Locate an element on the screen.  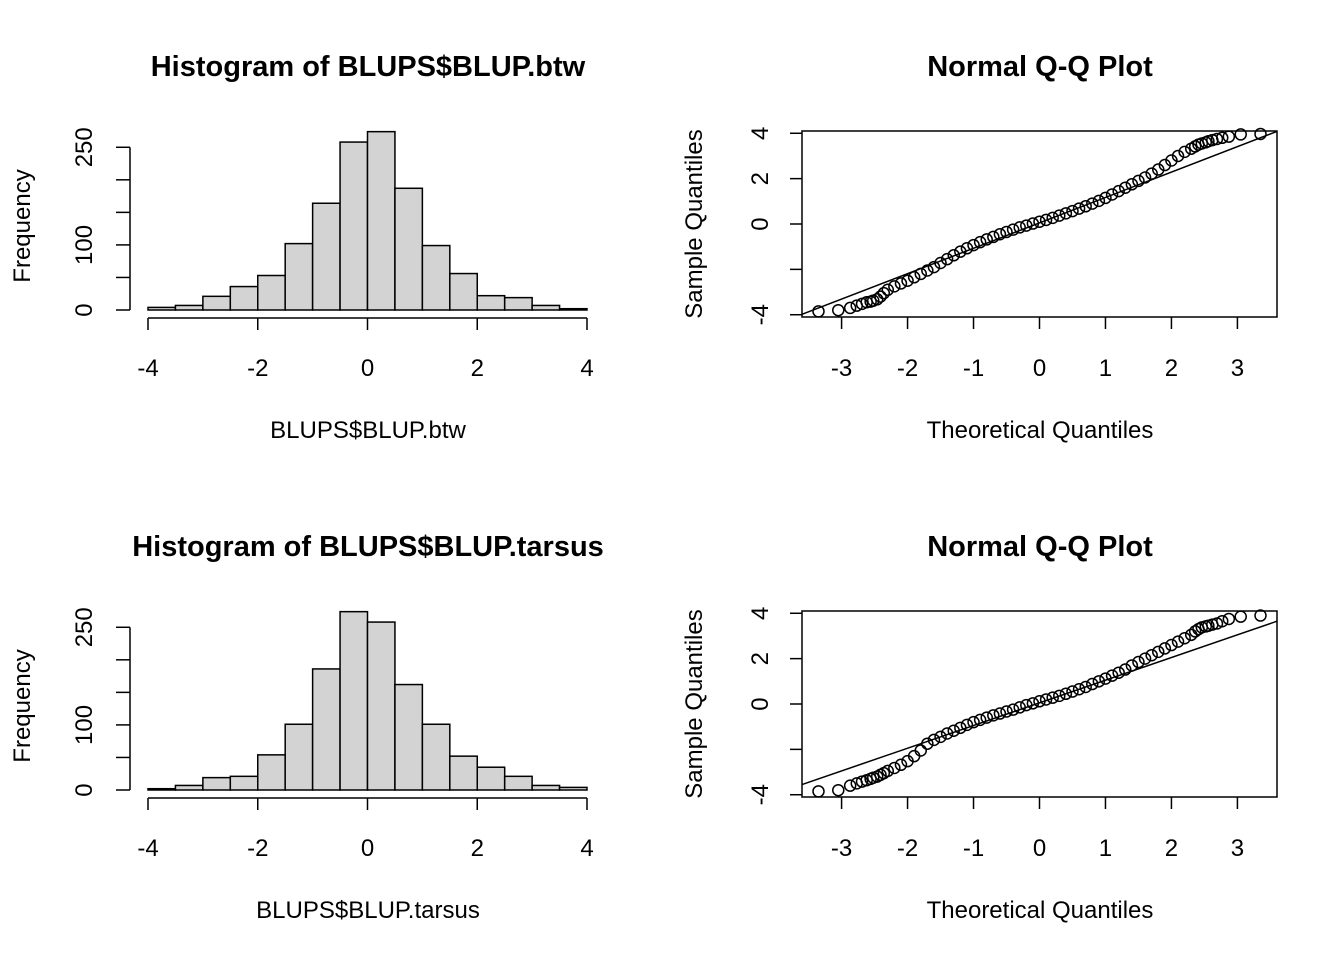
x-tick-label: -3 is located at coordinates (841, 848).